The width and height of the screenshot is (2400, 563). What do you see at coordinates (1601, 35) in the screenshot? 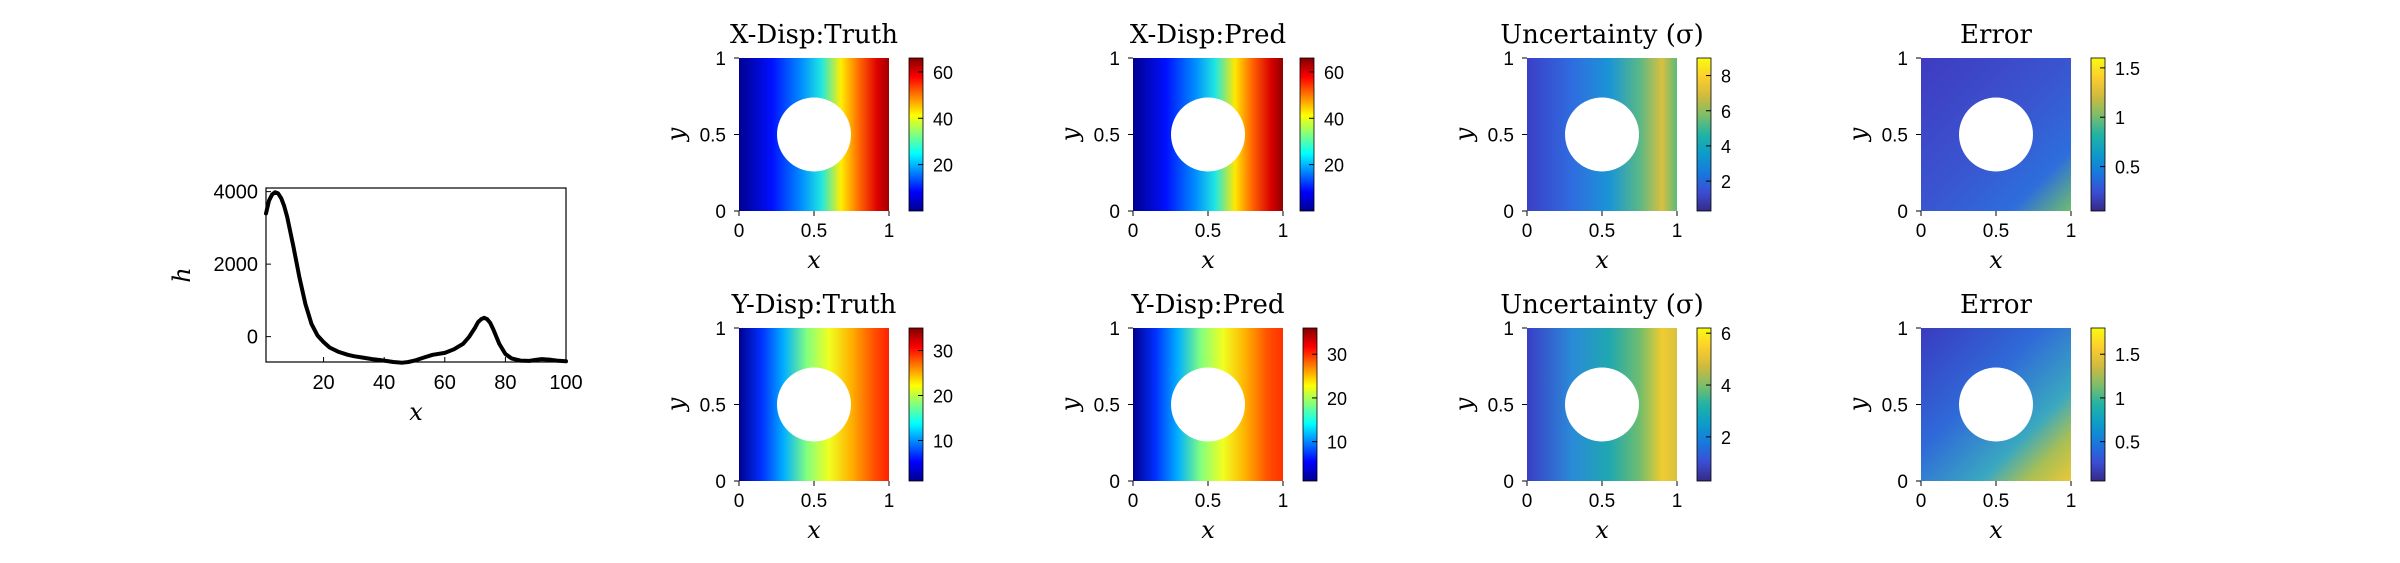
I see `panel-title: Uncertainty (σ)` at bounding box center [1601, 35].